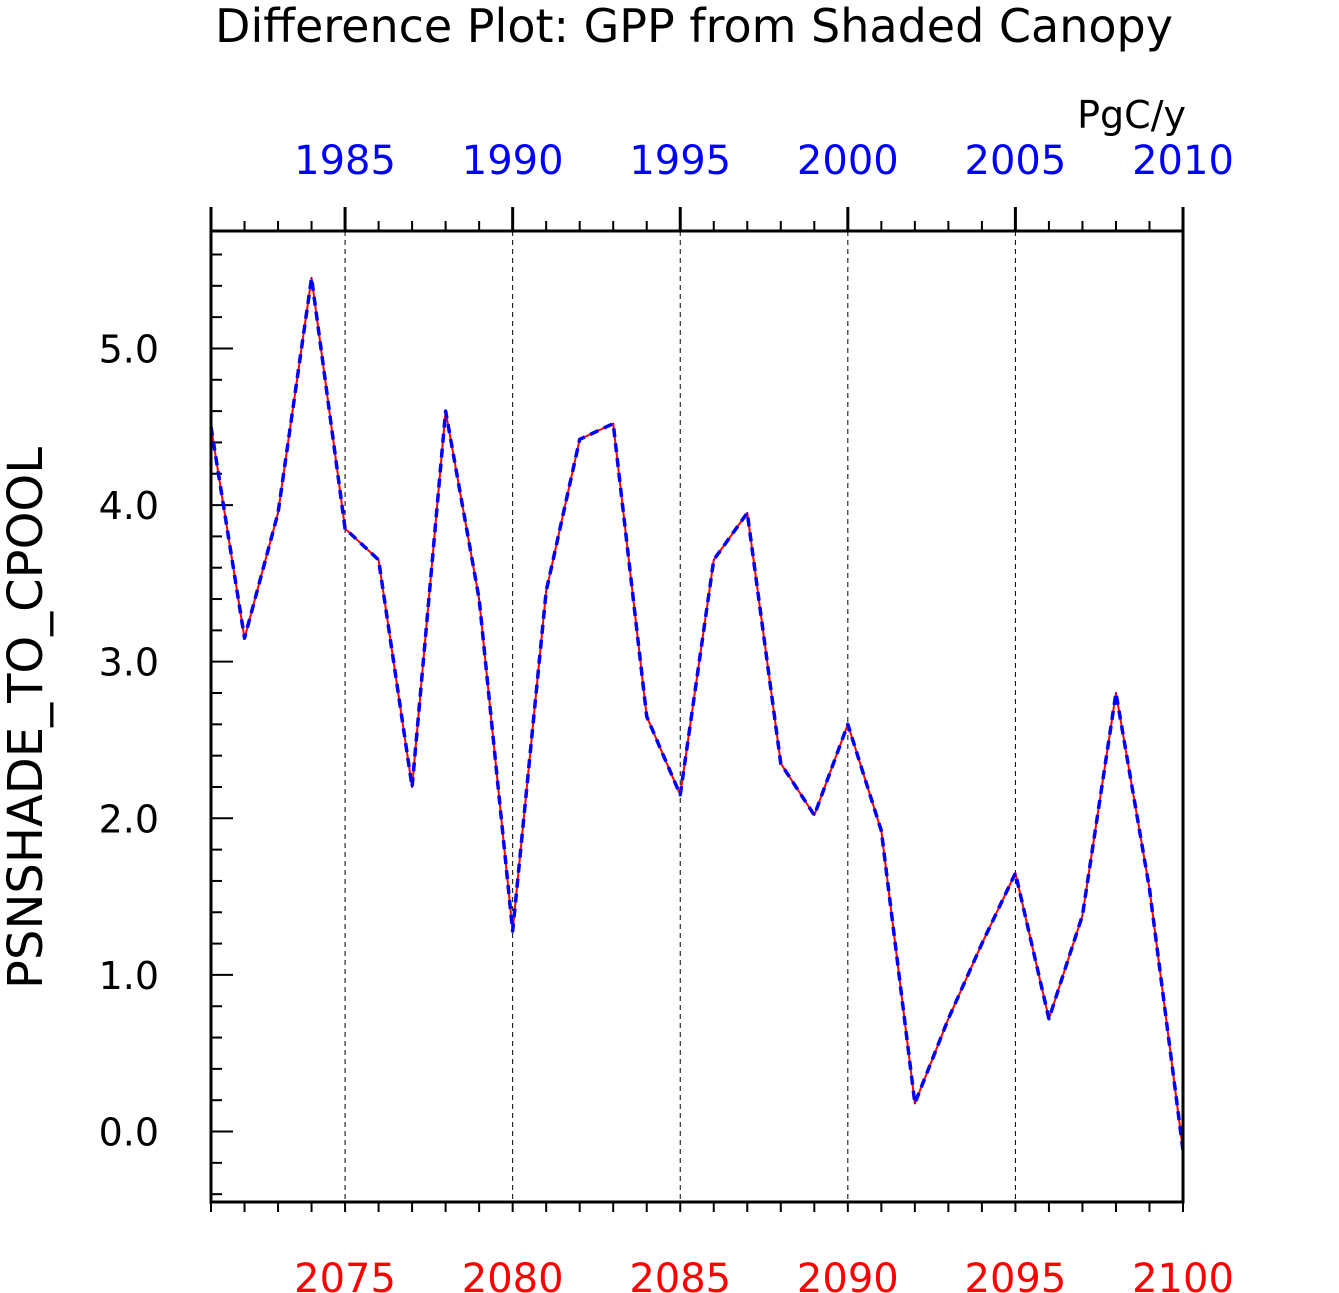 This screenshot has width=1339, height=1293. What do you see at coordinates (1016, 1274) in the screenshot?
I see `bottom-tick-label-2095: 2095` at bounding box center [1016, 1274].